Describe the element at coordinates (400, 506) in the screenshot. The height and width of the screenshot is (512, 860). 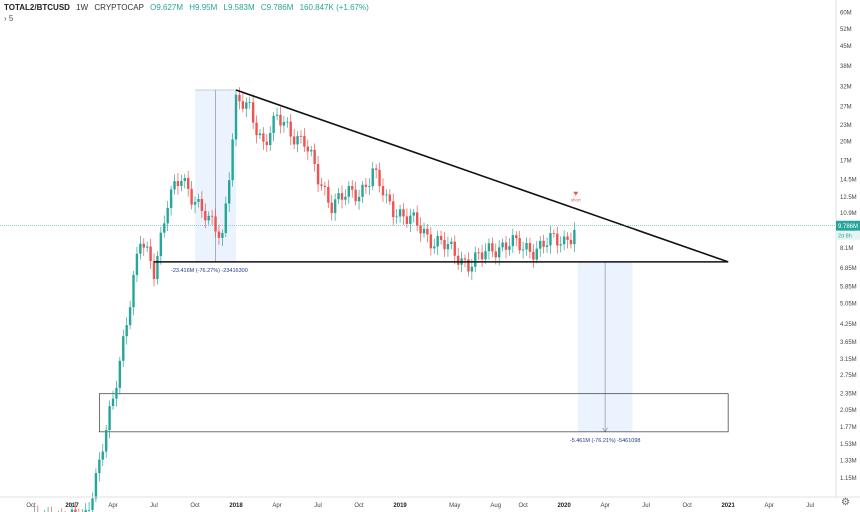
I see `time-tick-label: 2019` at that location.